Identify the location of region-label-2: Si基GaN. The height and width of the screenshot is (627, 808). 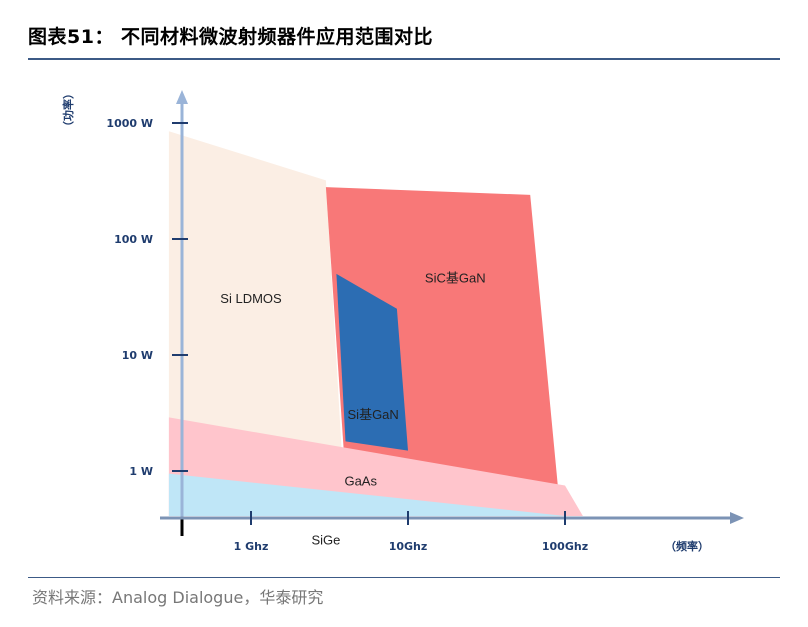
(373, 414).